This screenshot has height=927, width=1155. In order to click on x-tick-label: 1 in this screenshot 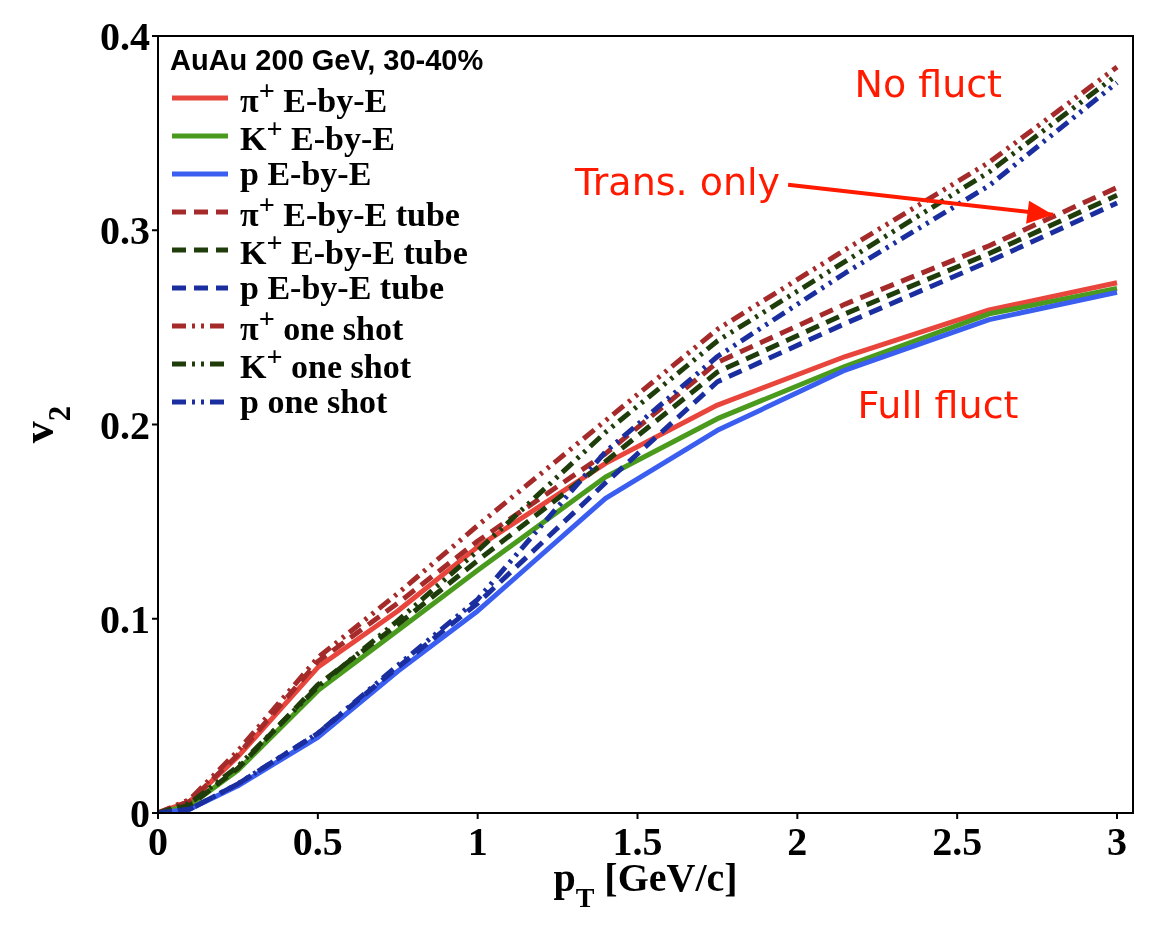, I will do `click(477, 842)`.